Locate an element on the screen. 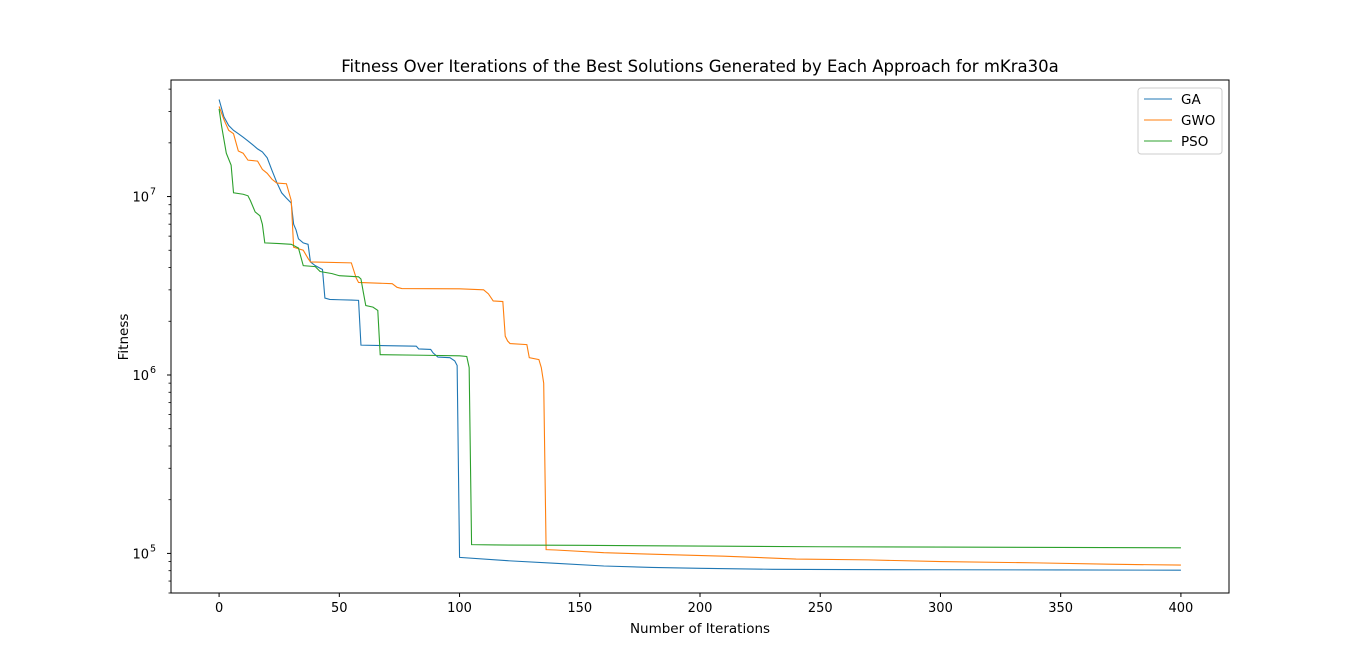 This screenshot has height=666, width=1366. x-tick-label: 150 is located at coordinates (579, 608).